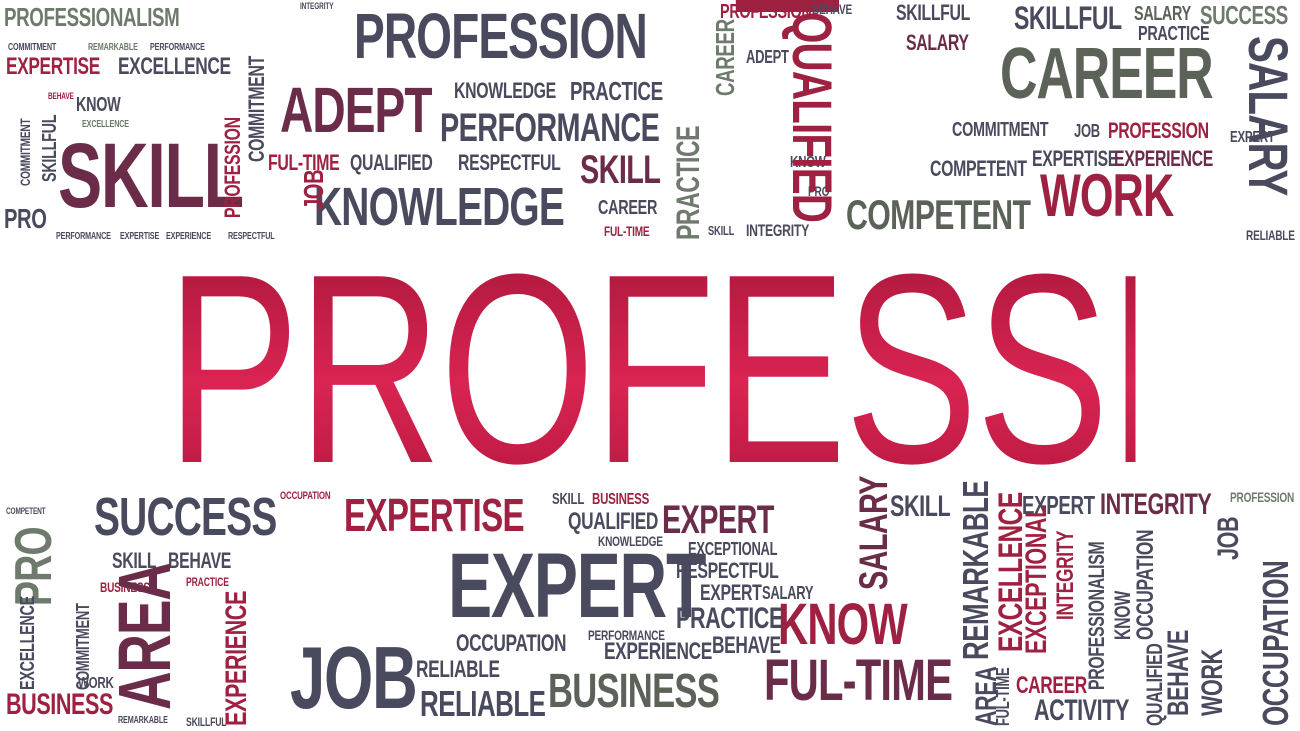 The height and width of the screenshot is (731, 1300). What do you see at coordinates (439, 207) in the screenshot?
I see `cloud-word: KNOWLEDGE` at bounding box center [439, 207].